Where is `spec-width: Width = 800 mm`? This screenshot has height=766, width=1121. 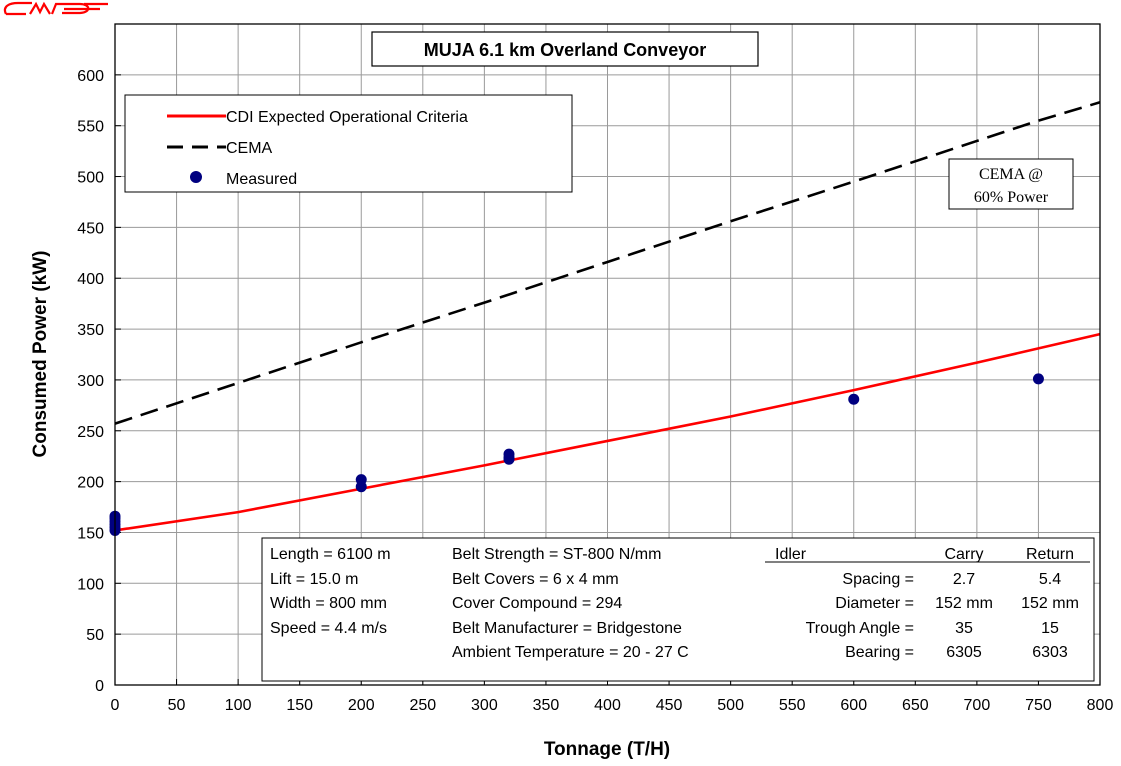
spec-width: Width = 800 mm is located at coordinates (328, 603).